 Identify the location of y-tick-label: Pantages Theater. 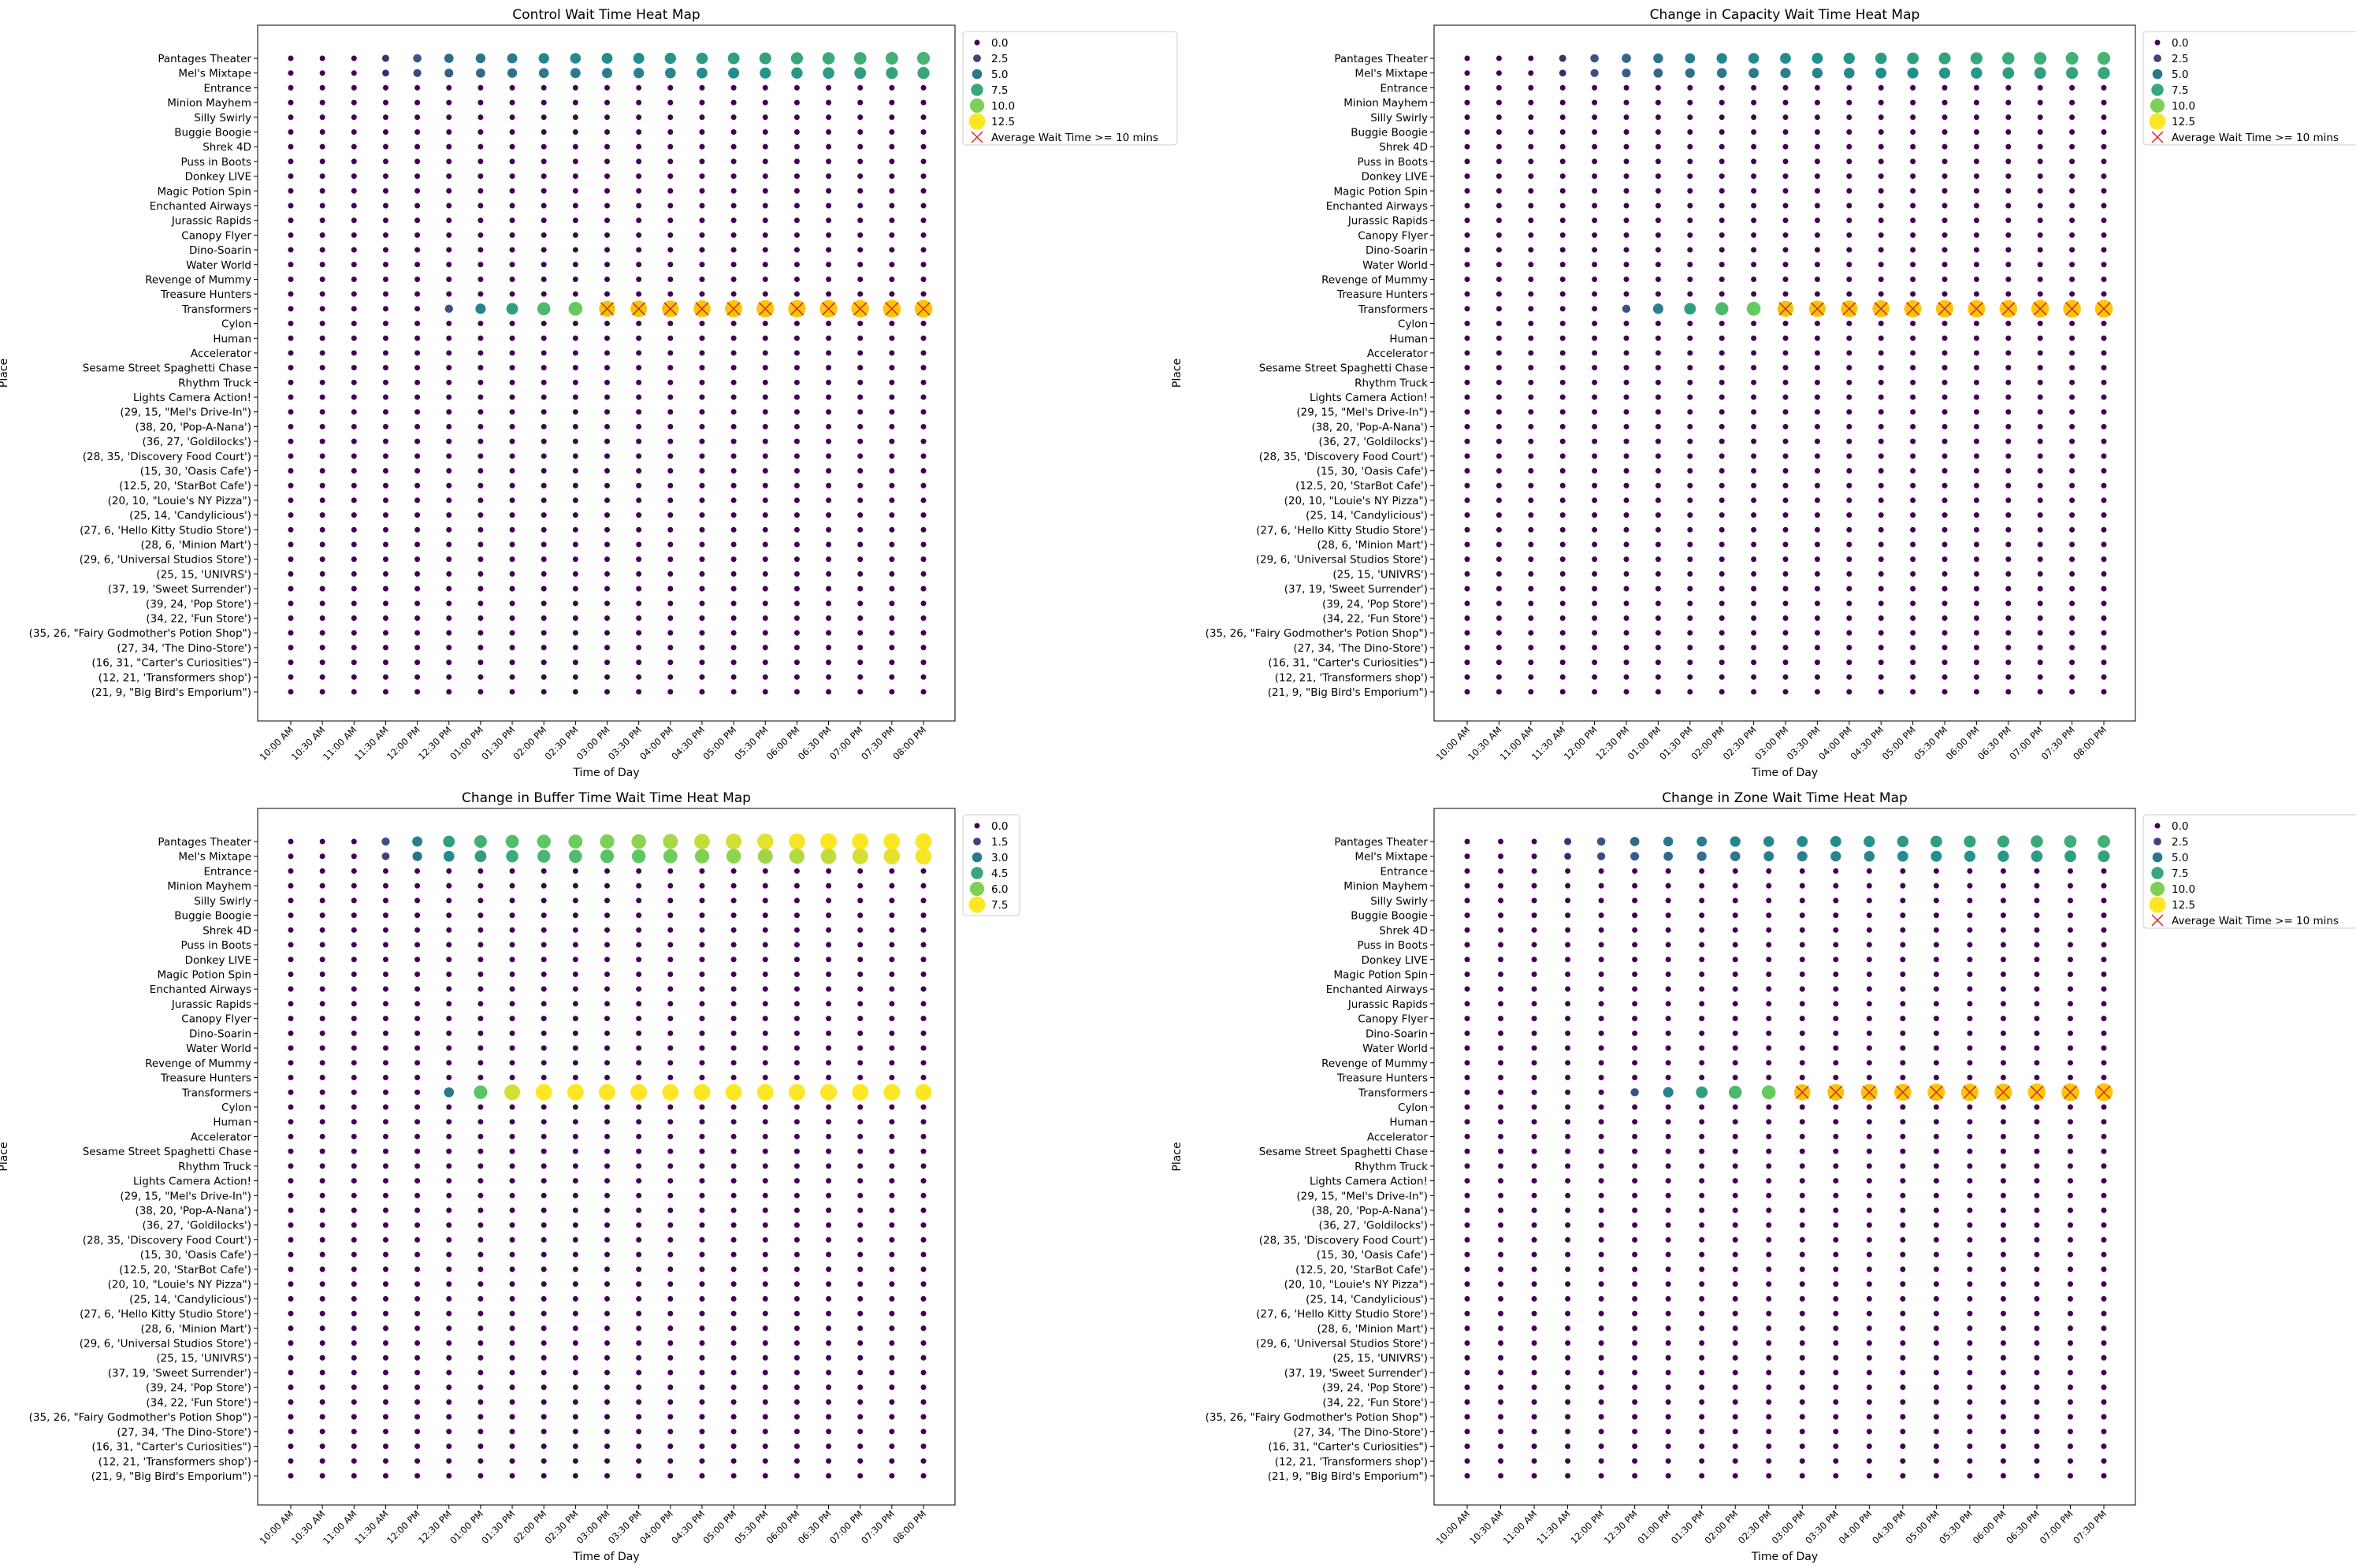
(204, 59).